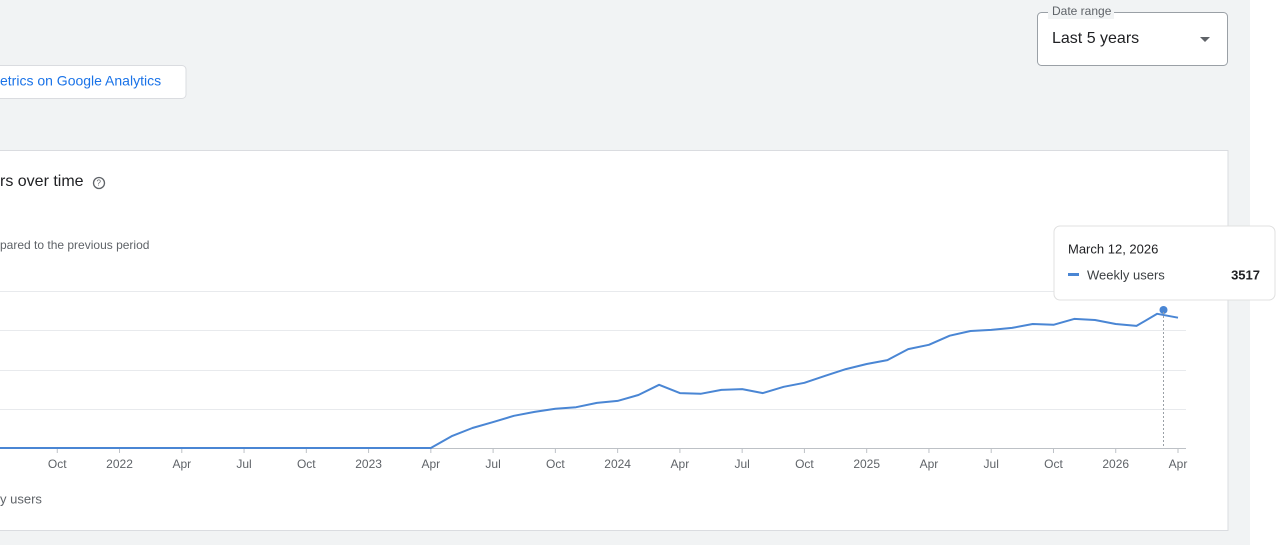 This screenshot has width=1280, height=545. I want to click on tooltip-swatch, so click(1073, 274).